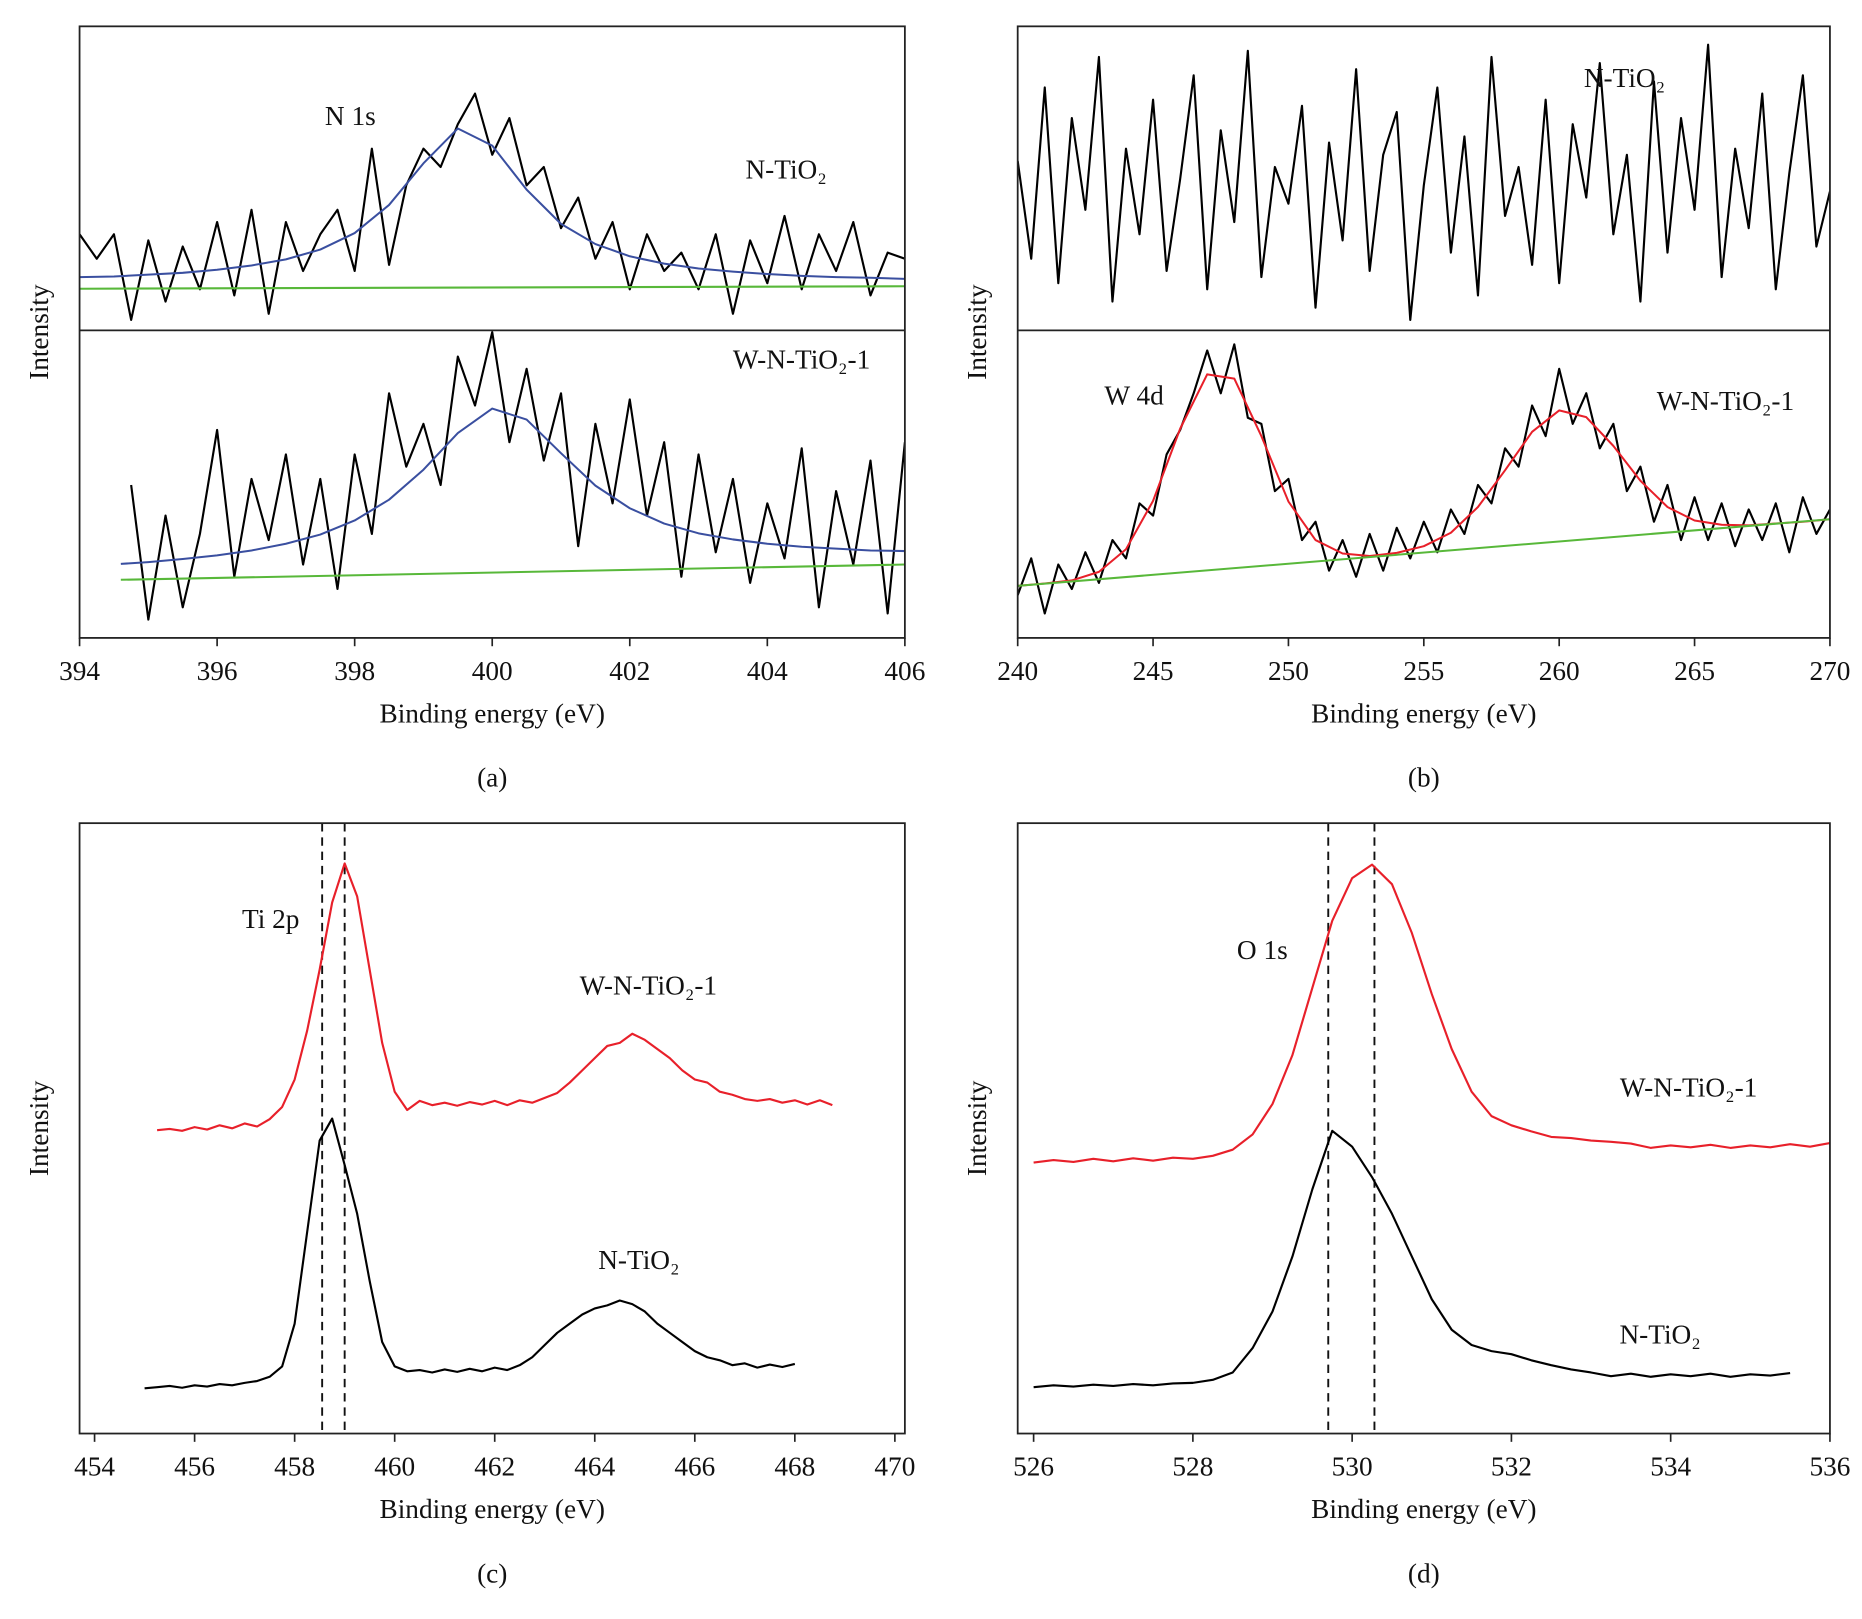  I want to click on x-tick-label: 460, so click(394, 1466).